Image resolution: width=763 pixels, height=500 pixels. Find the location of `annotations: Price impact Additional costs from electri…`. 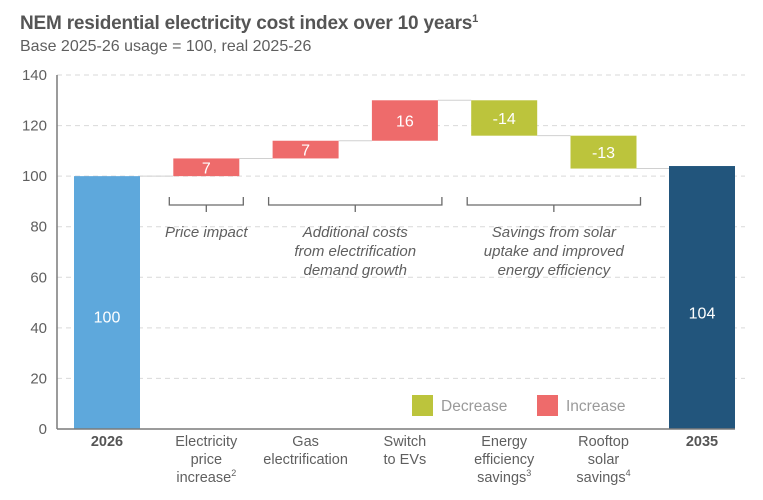

annotations: Price impact Additional costs from electri… is located at coordinates (403, 238).